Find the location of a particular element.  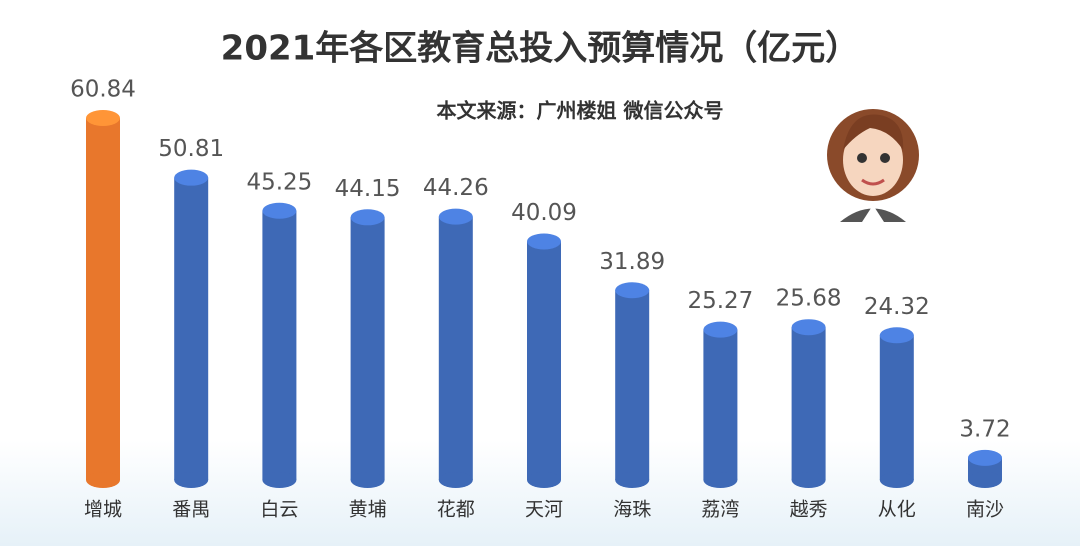

value-label: 31.89 is located at coordinates (632, 262).